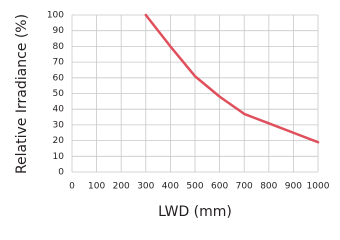 This screenshot has width=340, height=240. What do you see at coordinates (61, 173) in the screenshot?
I see `y-tick-label: 0` at bounding box center [61, 173].